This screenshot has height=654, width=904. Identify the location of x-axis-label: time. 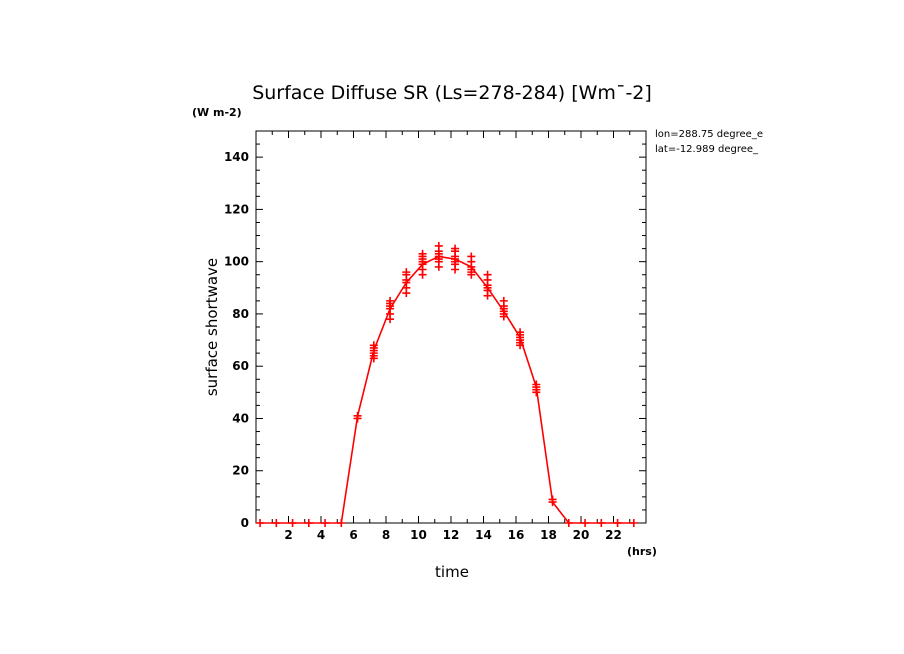
(452, 572).